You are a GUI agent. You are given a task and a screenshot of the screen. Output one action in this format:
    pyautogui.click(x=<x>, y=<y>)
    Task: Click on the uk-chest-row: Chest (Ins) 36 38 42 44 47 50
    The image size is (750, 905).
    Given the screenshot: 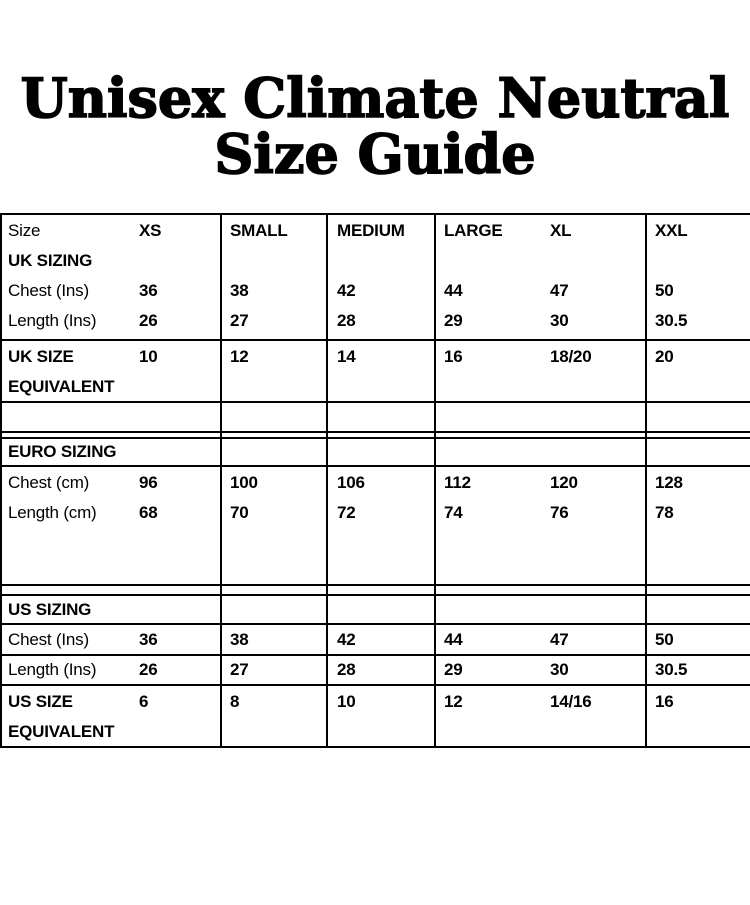 What is the action you would take?
    pyautogui.click(x=375, y=291)
    